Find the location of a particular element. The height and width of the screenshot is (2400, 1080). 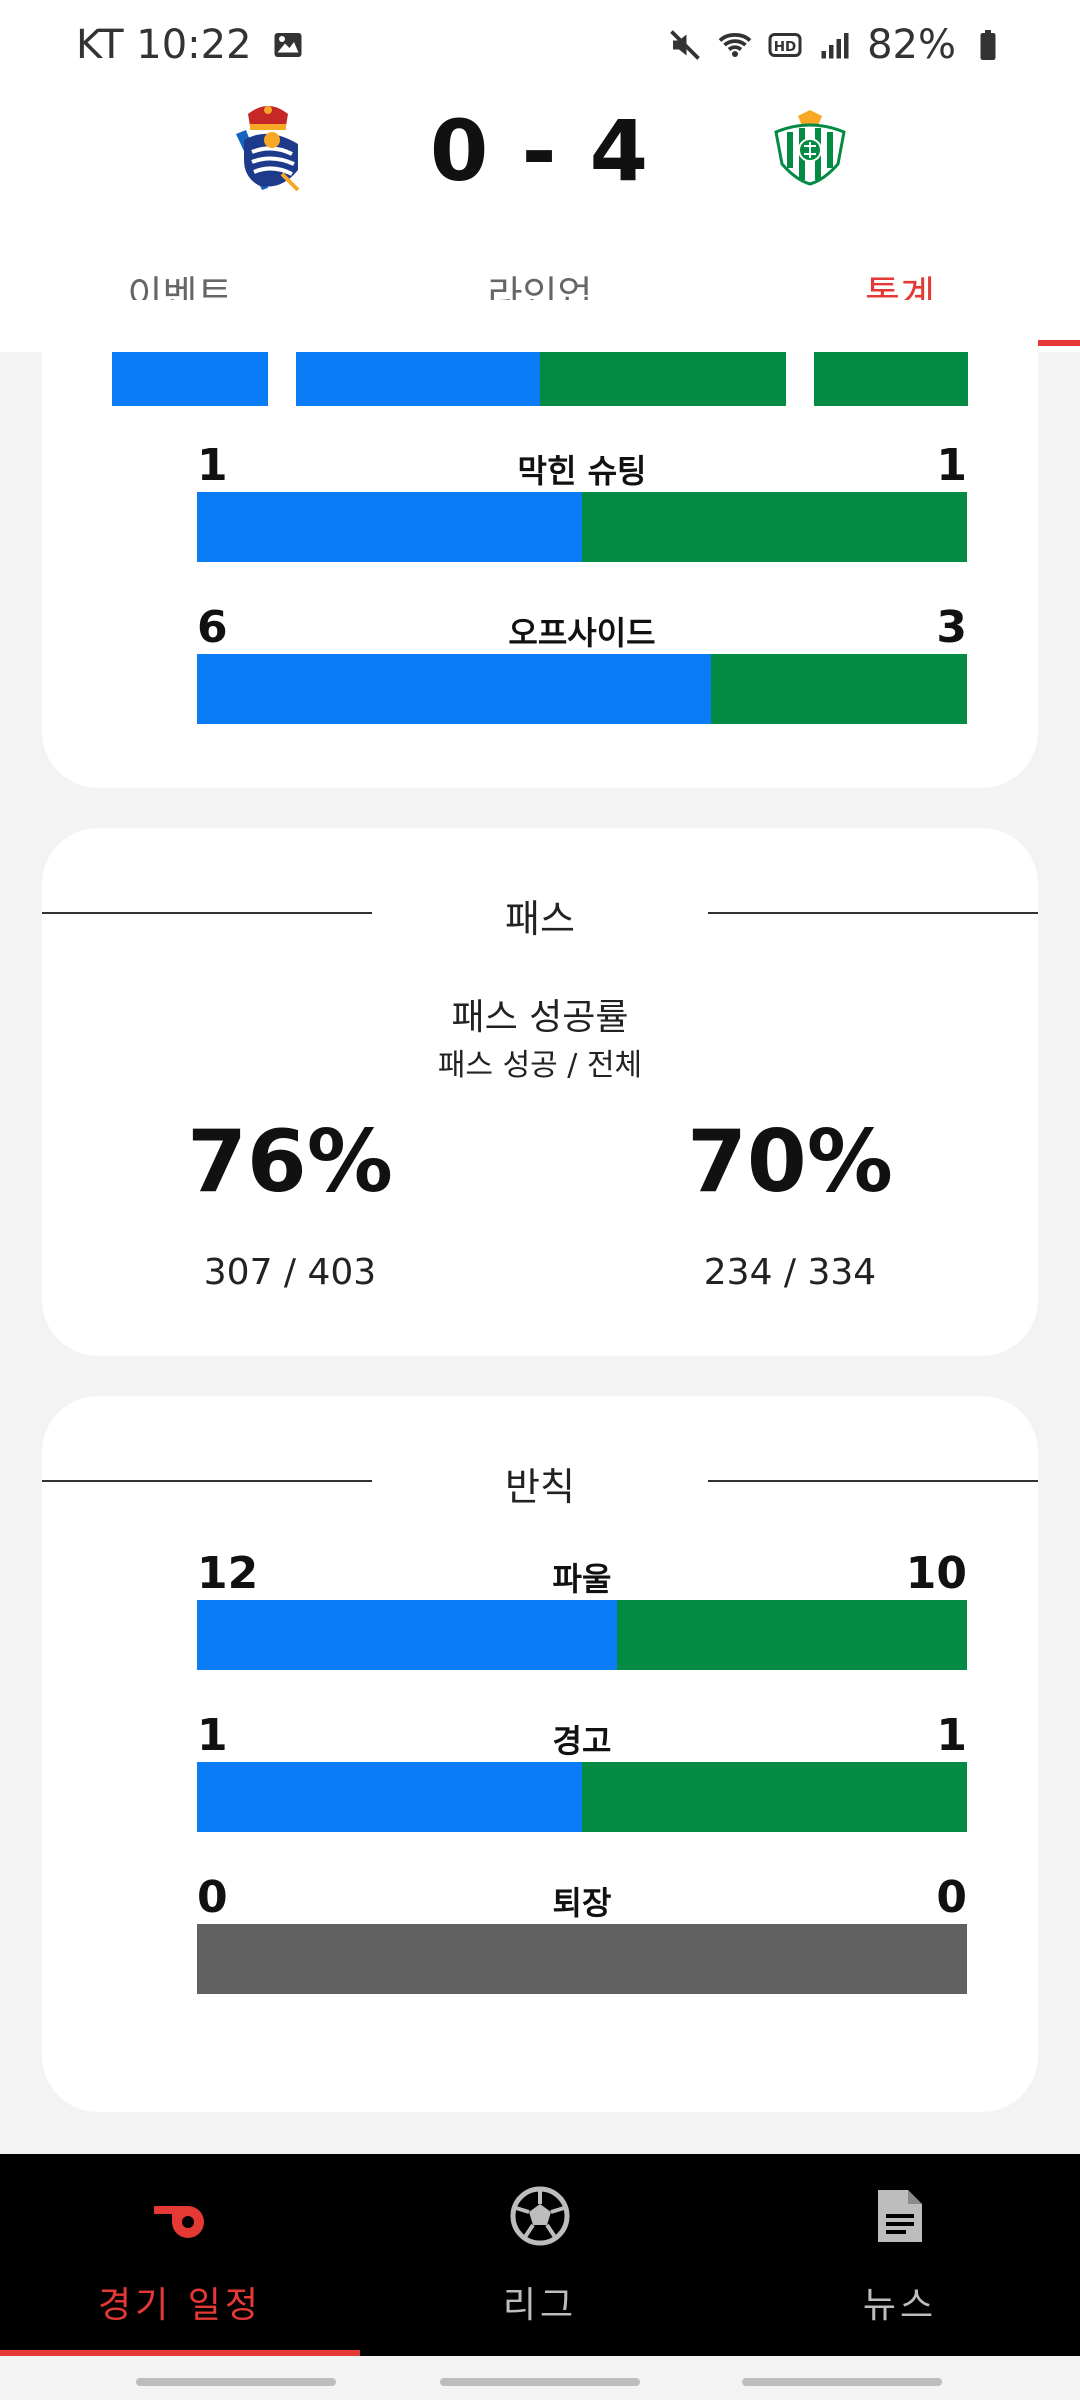

wifi-icon is located at coordinates (735, 45).